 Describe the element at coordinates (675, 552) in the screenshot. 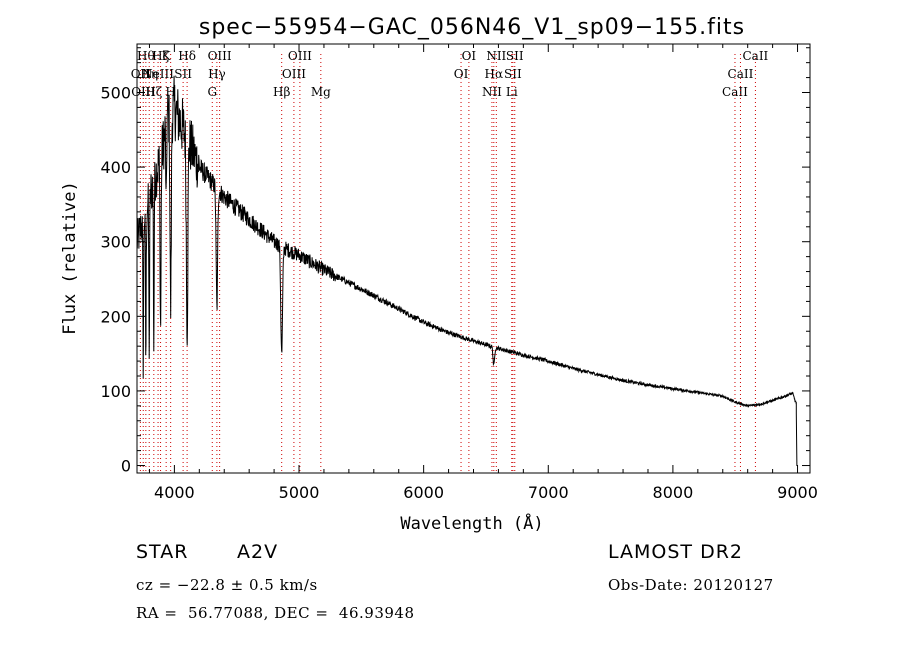

I see `survey-name: LAMOST DR2` at that location.